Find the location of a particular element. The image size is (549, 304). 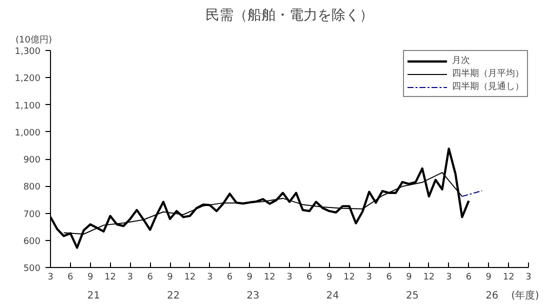

chart-title: 民需（船舶・電力を除く） is located at coordinates (290, 16).